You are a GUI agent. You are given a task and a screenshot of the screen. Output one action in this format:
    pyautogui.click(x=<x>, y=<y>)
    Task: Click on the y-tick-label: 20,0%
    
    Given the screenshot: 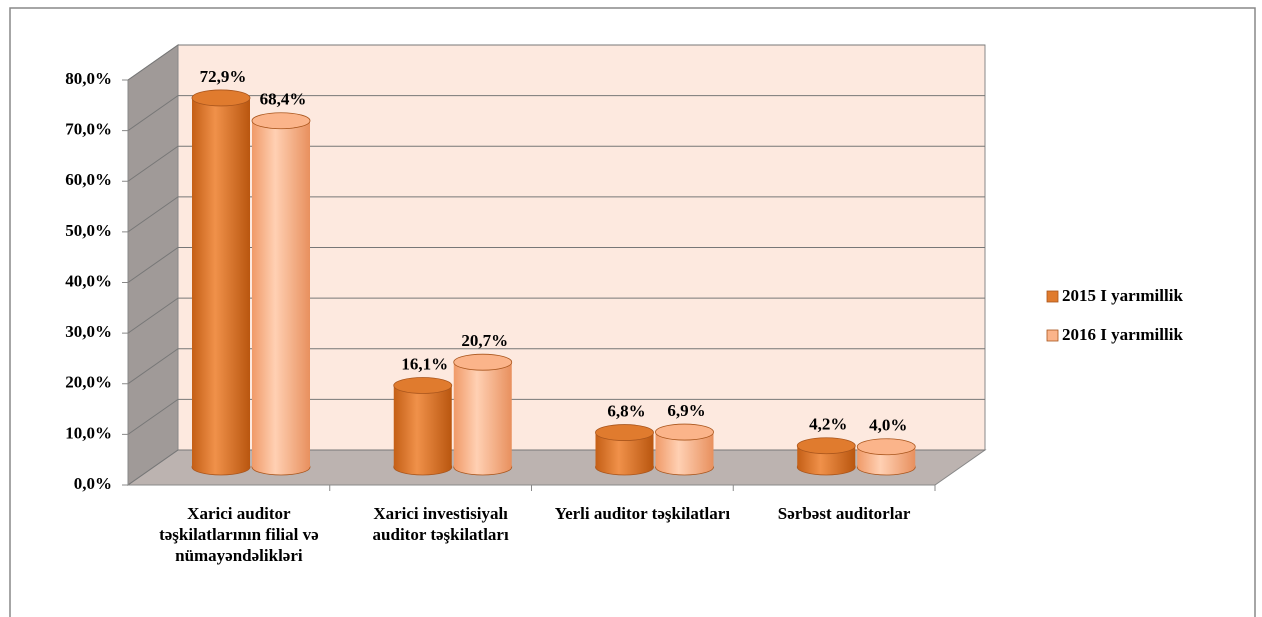 What is the action you would take?
    pyautogui.click(x=88, y=382)
    